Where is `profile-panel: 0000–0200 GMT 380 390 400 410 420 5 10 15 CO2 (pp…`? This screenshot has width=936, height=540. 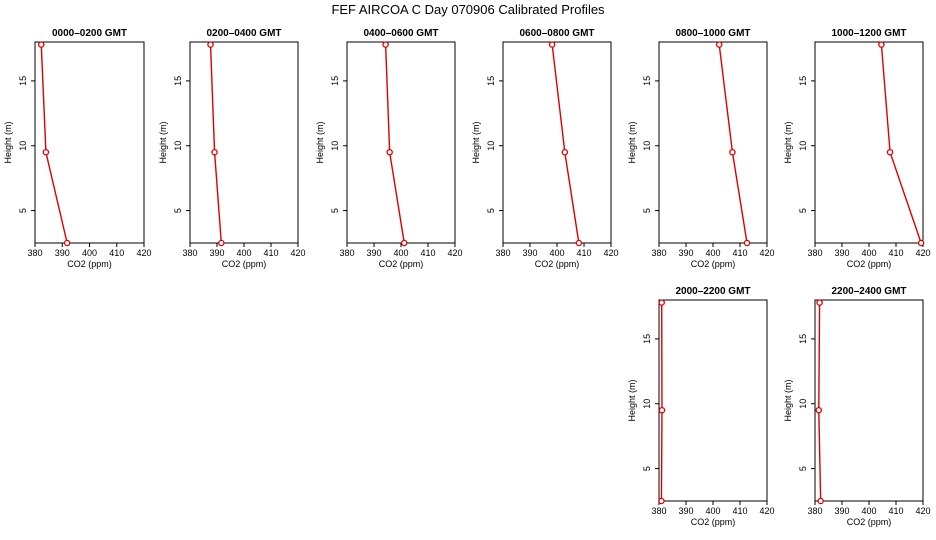
profile-panel: 0000–0200 GMT 380 390 400 410 420 5 10 15 CO2 (pp… is located at coordinates (77, 148).